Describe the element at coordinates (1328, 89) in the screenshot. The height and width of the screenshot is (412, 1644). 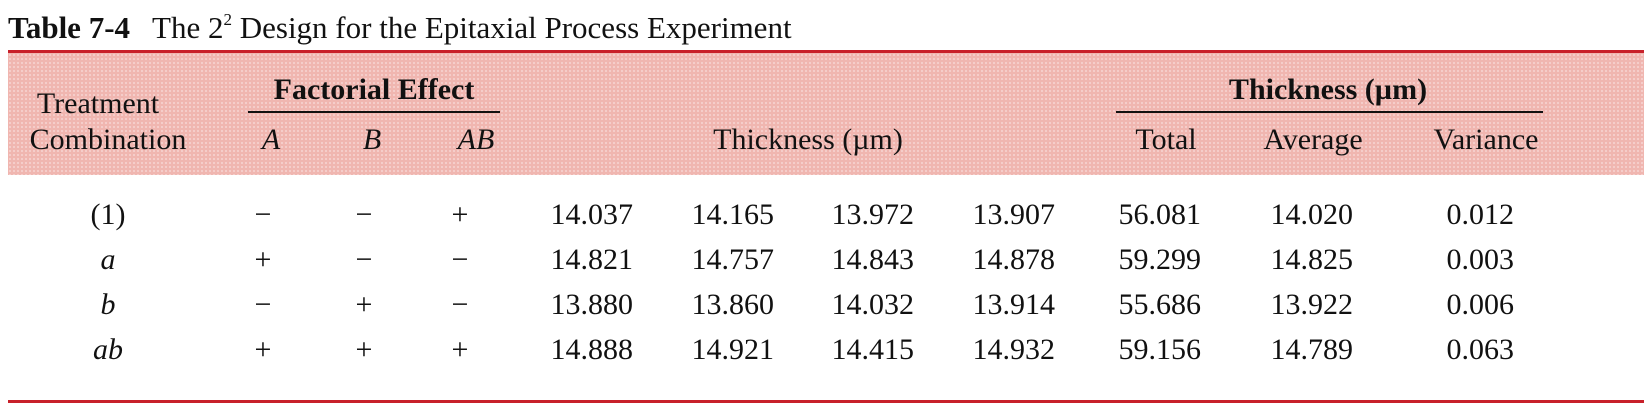
I see `header-thickness-group: Thickness (µm)` at that location.